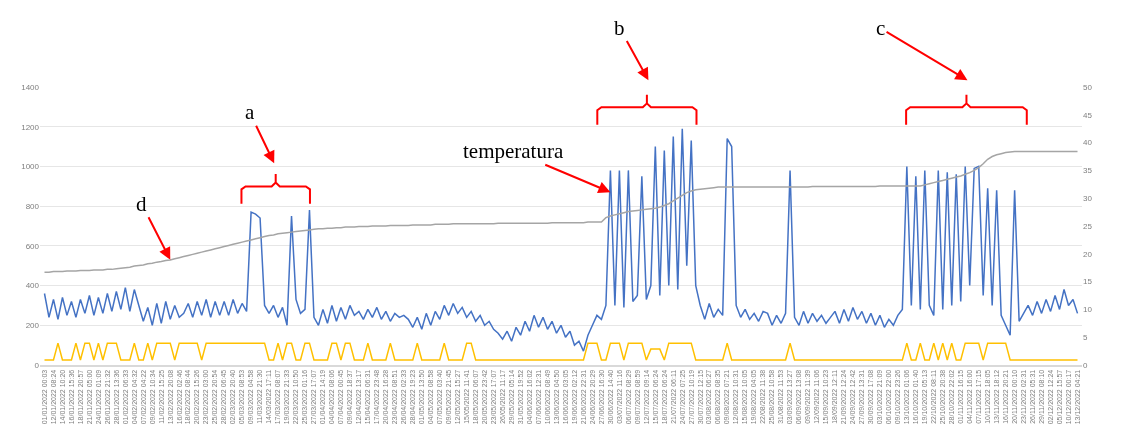 The height and width of the screenshot is (436, 1122). I want to click on annotation: temperatura, so click(513, 151).